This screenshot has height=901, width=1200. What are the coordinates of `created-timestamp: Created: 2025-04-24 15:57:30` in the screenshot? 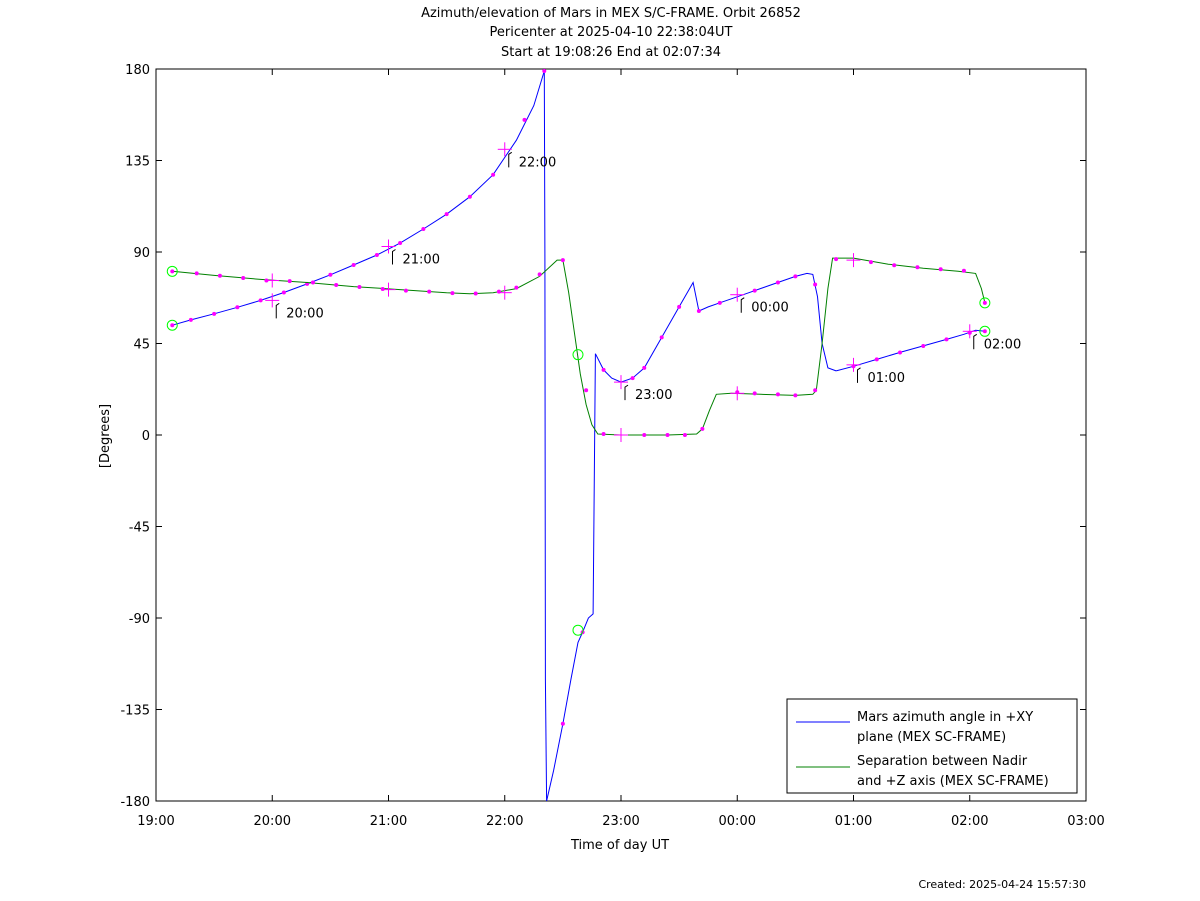 It's located at (1002, 884).